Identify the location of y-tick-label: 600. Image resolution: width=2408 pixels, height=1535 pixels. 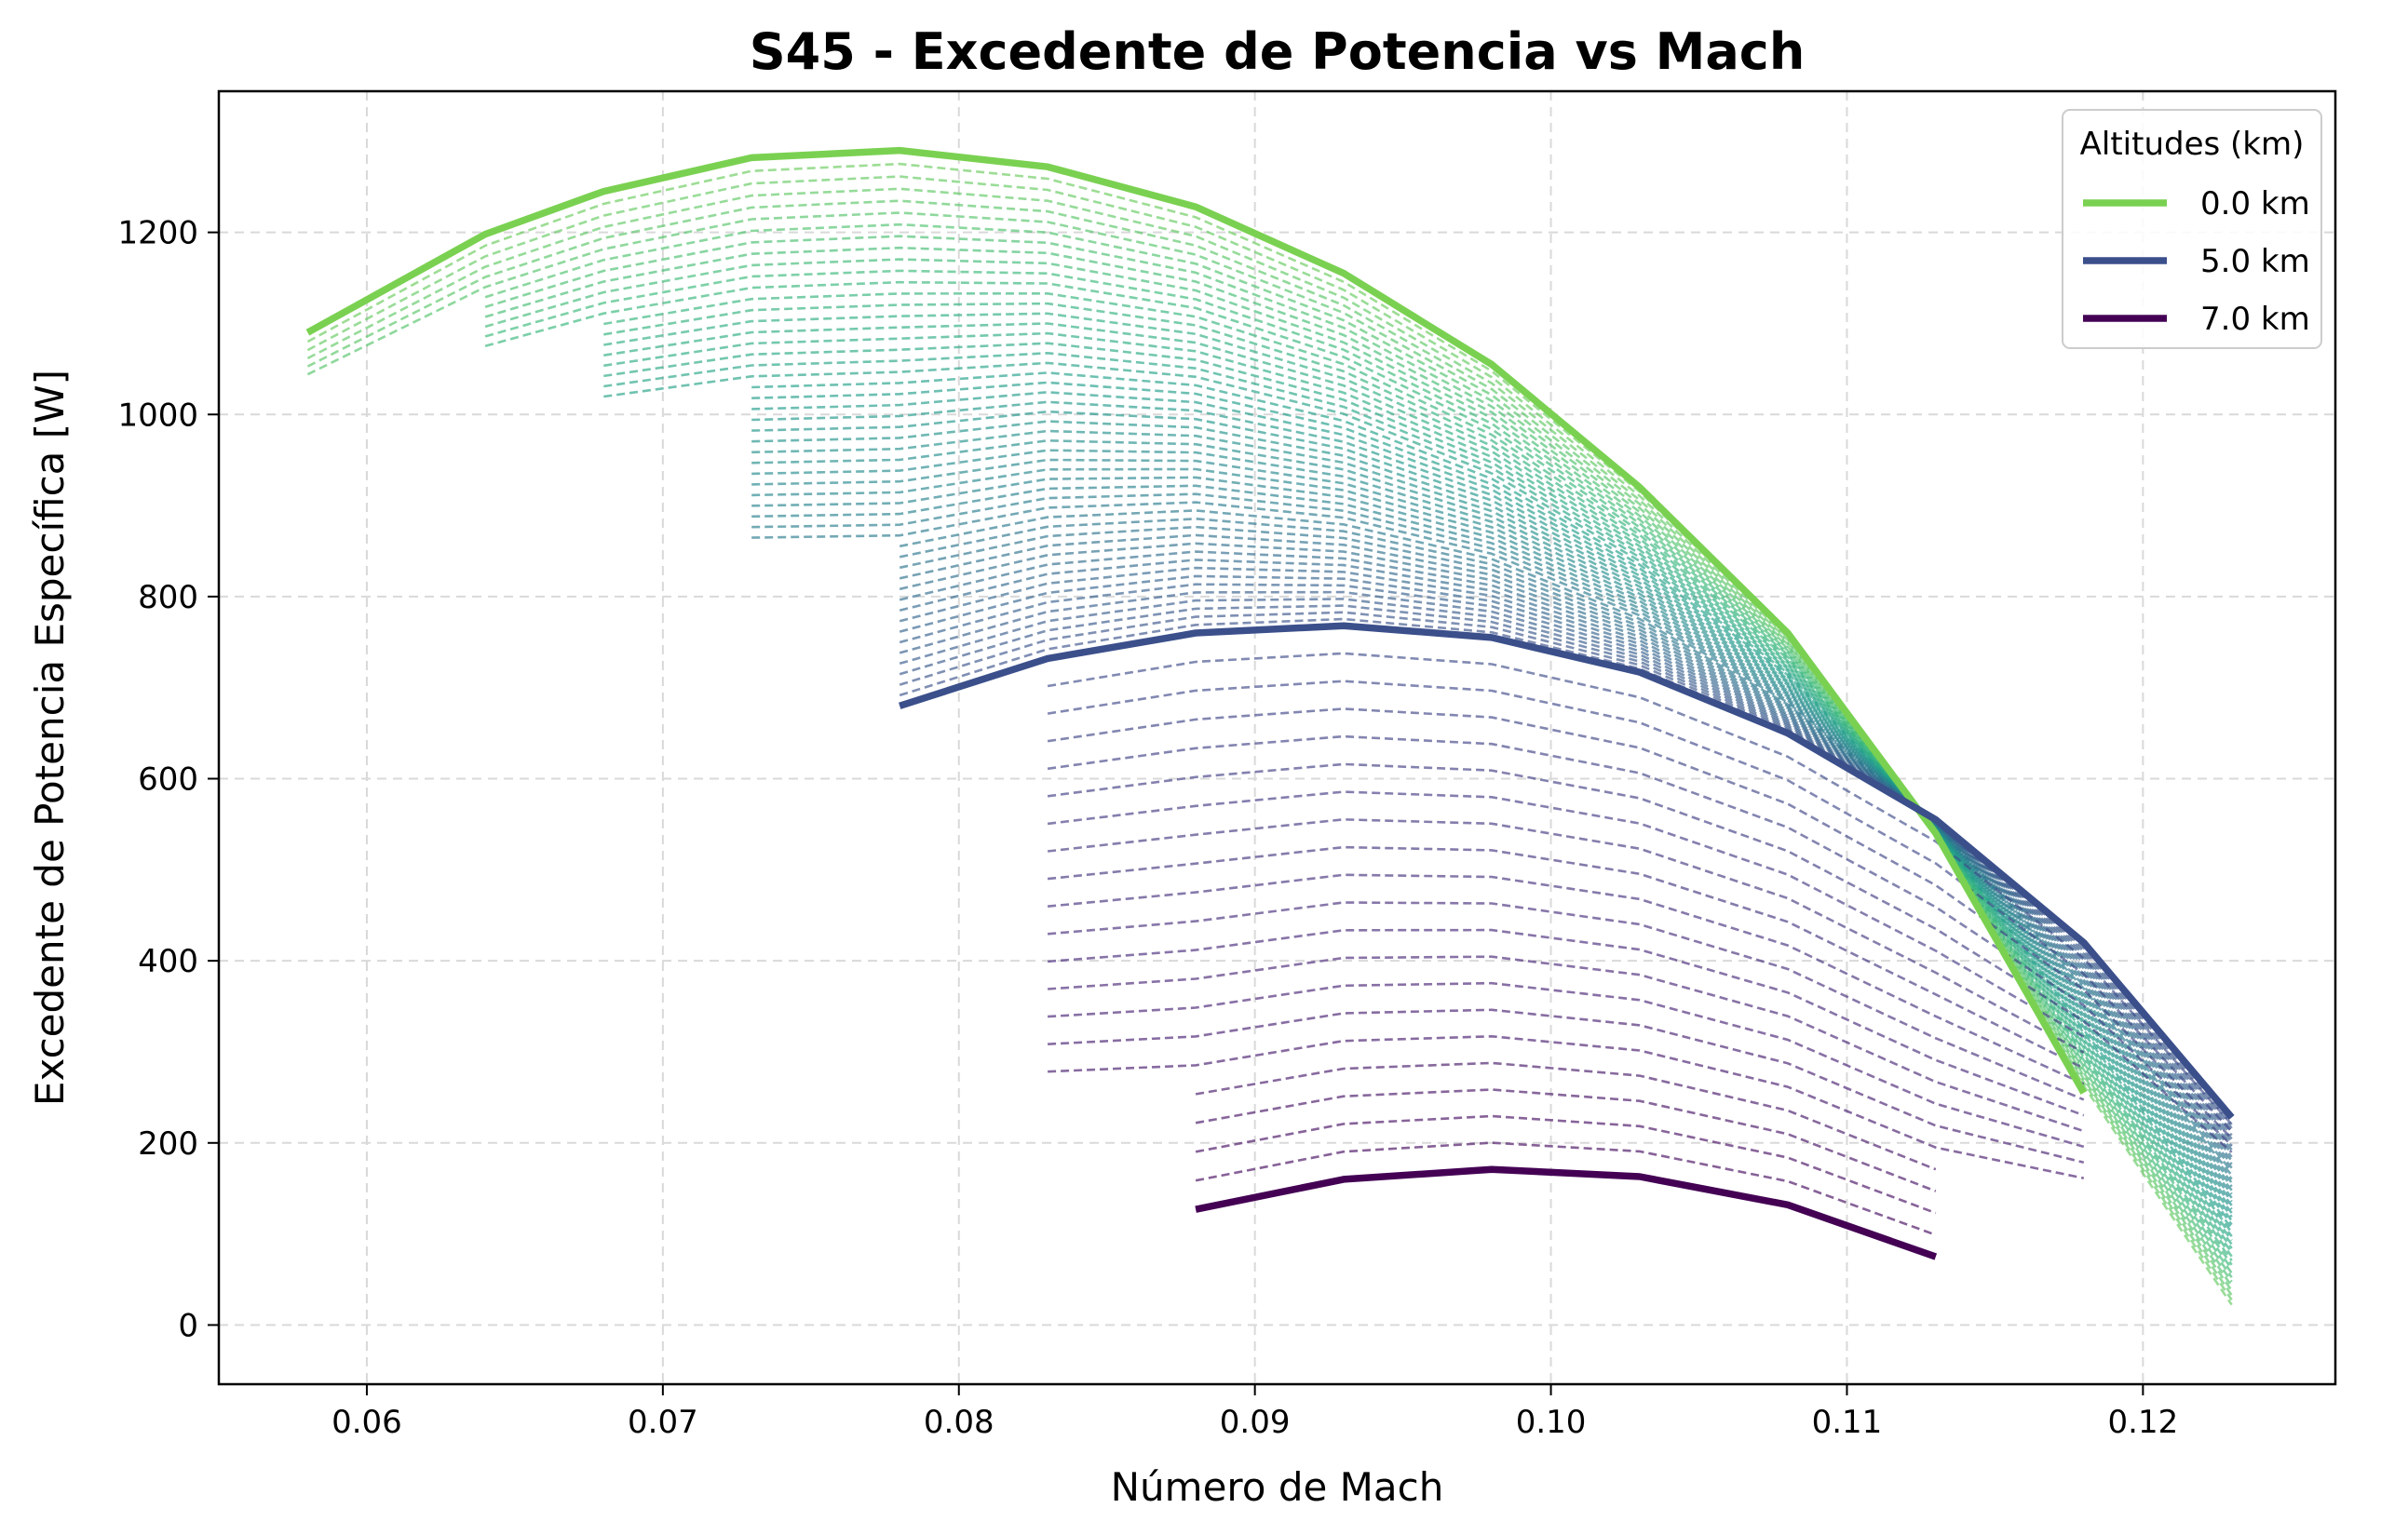
(168, 780).